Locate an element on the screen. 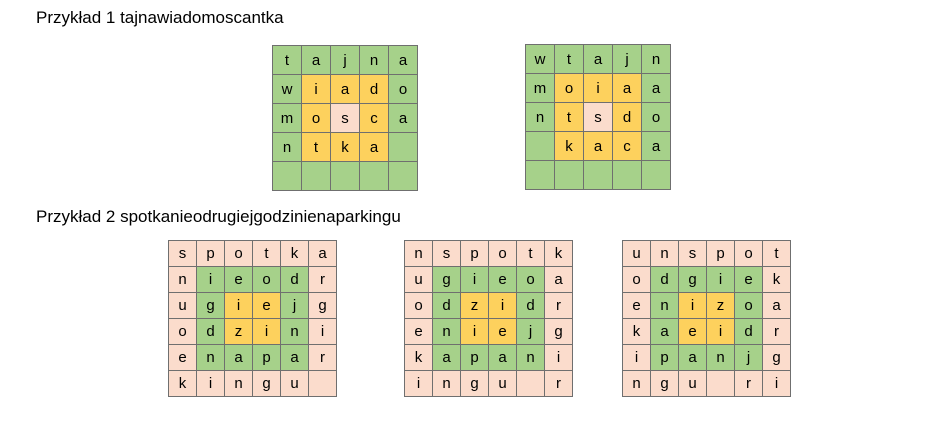 This screenshot has width=938, height=423. example-1-heading: Przykład 1 tajnawiadomoscantka is located at coordinates (160, 17).